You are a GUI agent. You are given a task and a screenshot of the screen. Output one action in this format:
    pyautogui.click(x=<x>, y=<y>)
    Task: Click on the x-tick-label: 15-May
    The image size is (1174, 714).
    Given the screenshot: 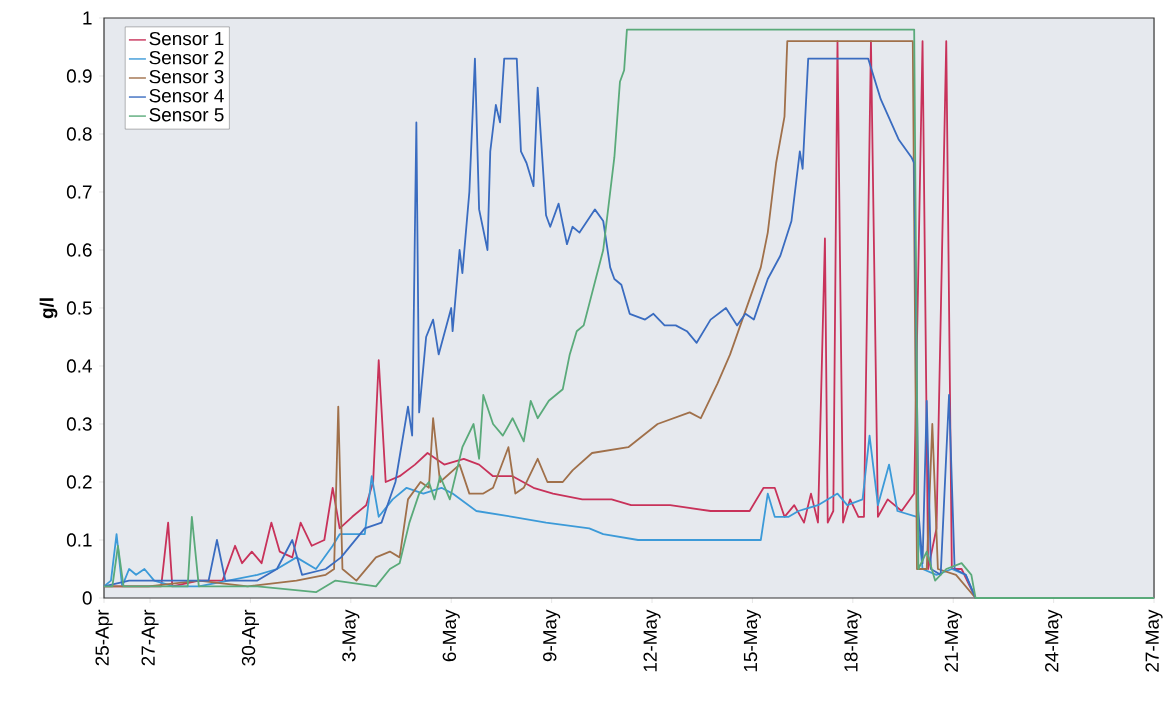 What is the action you would take?
    pyautogui.click(x=752, y=640)
    